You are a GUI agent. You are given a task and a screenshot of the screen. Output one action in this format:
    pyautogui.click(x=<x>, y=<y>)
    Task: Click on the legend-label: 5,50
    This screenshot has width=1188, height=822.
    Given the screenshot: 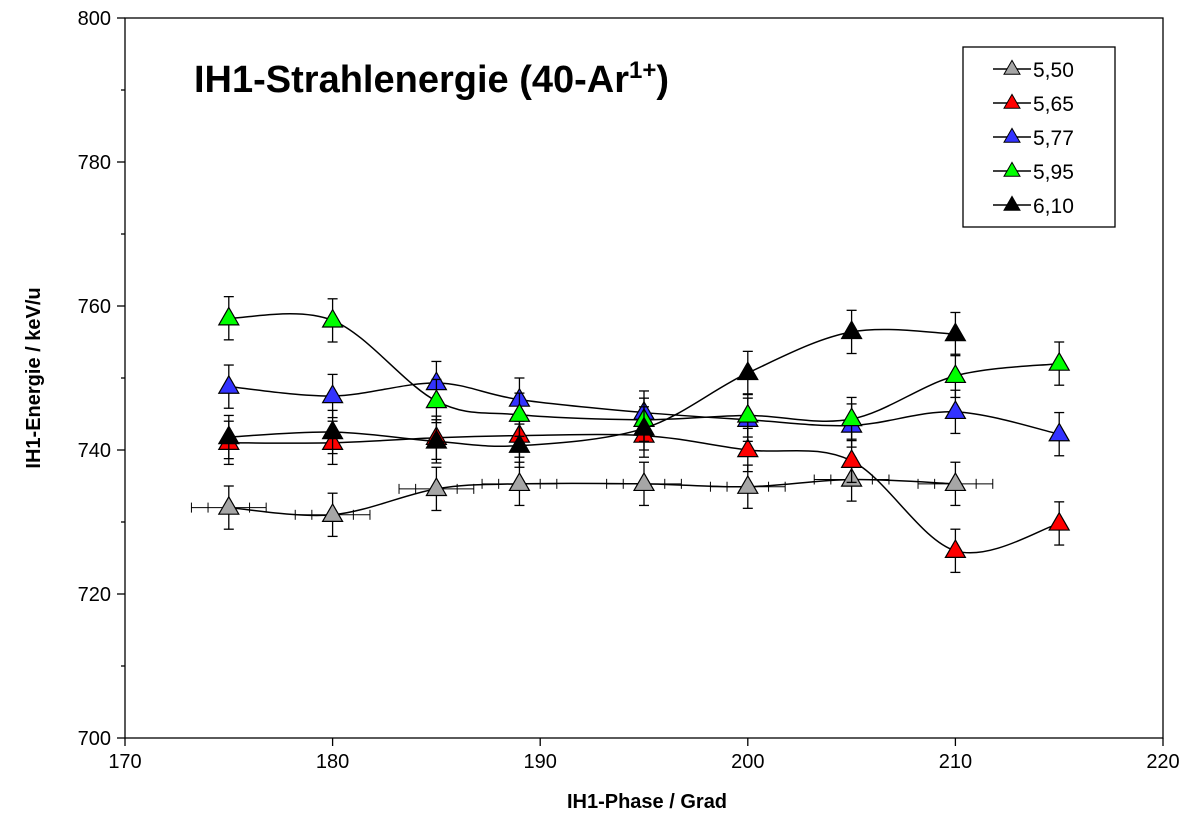 What is the action you would take?
    pyautogui.click(x=1053, y=70)
    